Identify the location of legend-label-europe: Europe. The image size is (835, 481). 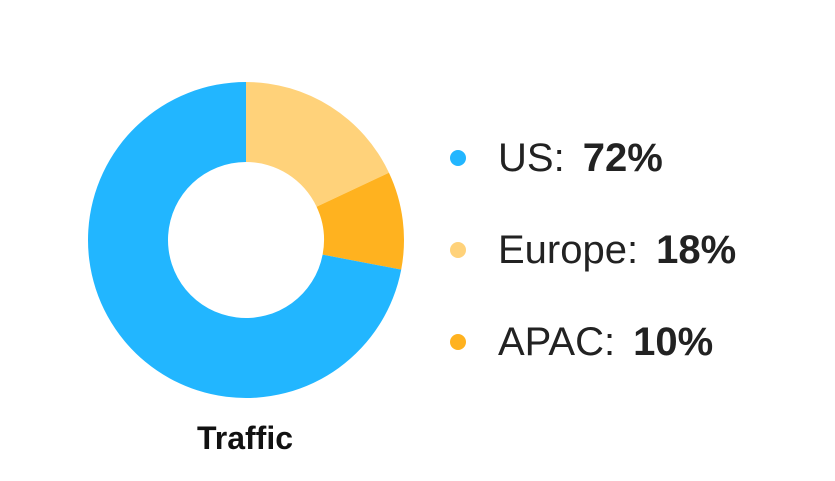
(562, 249).